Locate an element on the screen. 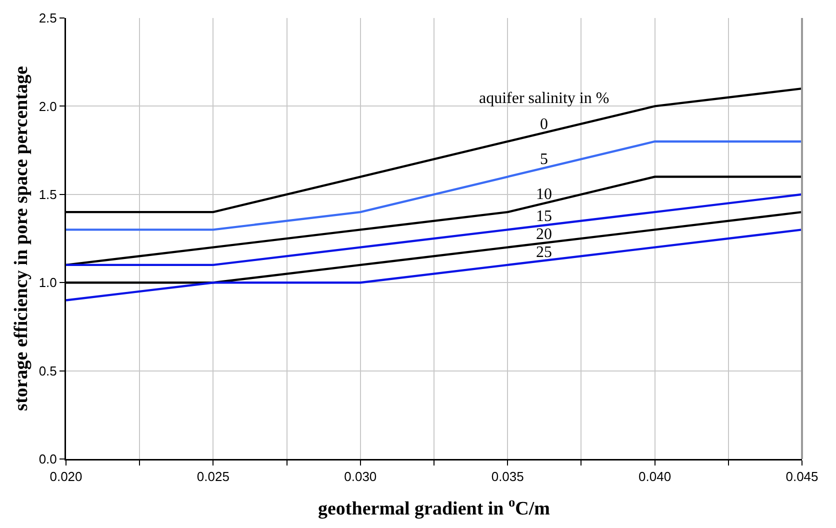 The width and height of the screenshot is (836, 528). series-label: 25 is located at coordinates (544, 252).